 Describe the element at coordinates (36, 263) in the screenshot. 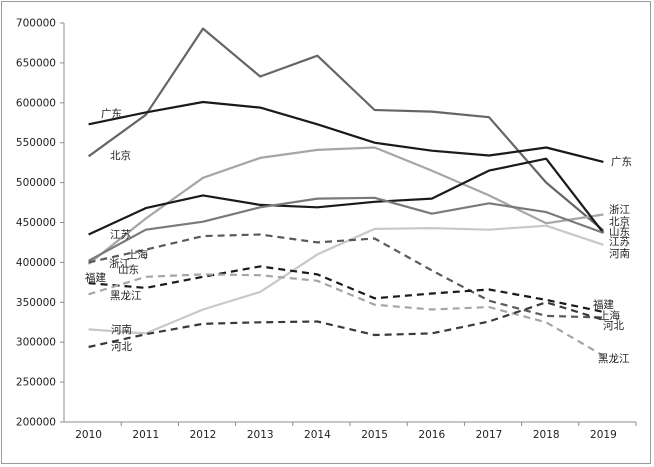

I see `y-tick-label: 400000` at that location.